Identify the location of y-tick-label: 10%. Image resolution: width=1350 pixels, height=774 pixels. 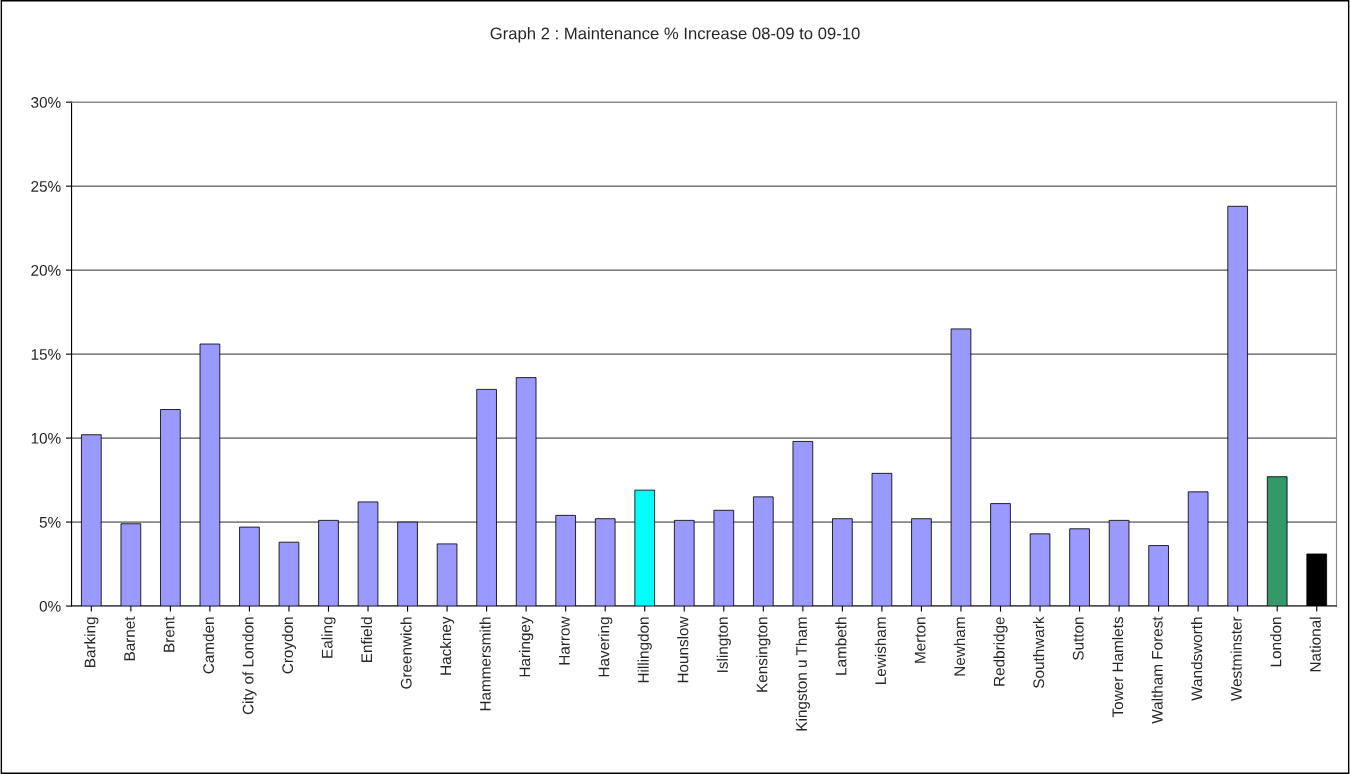
(46, 438).